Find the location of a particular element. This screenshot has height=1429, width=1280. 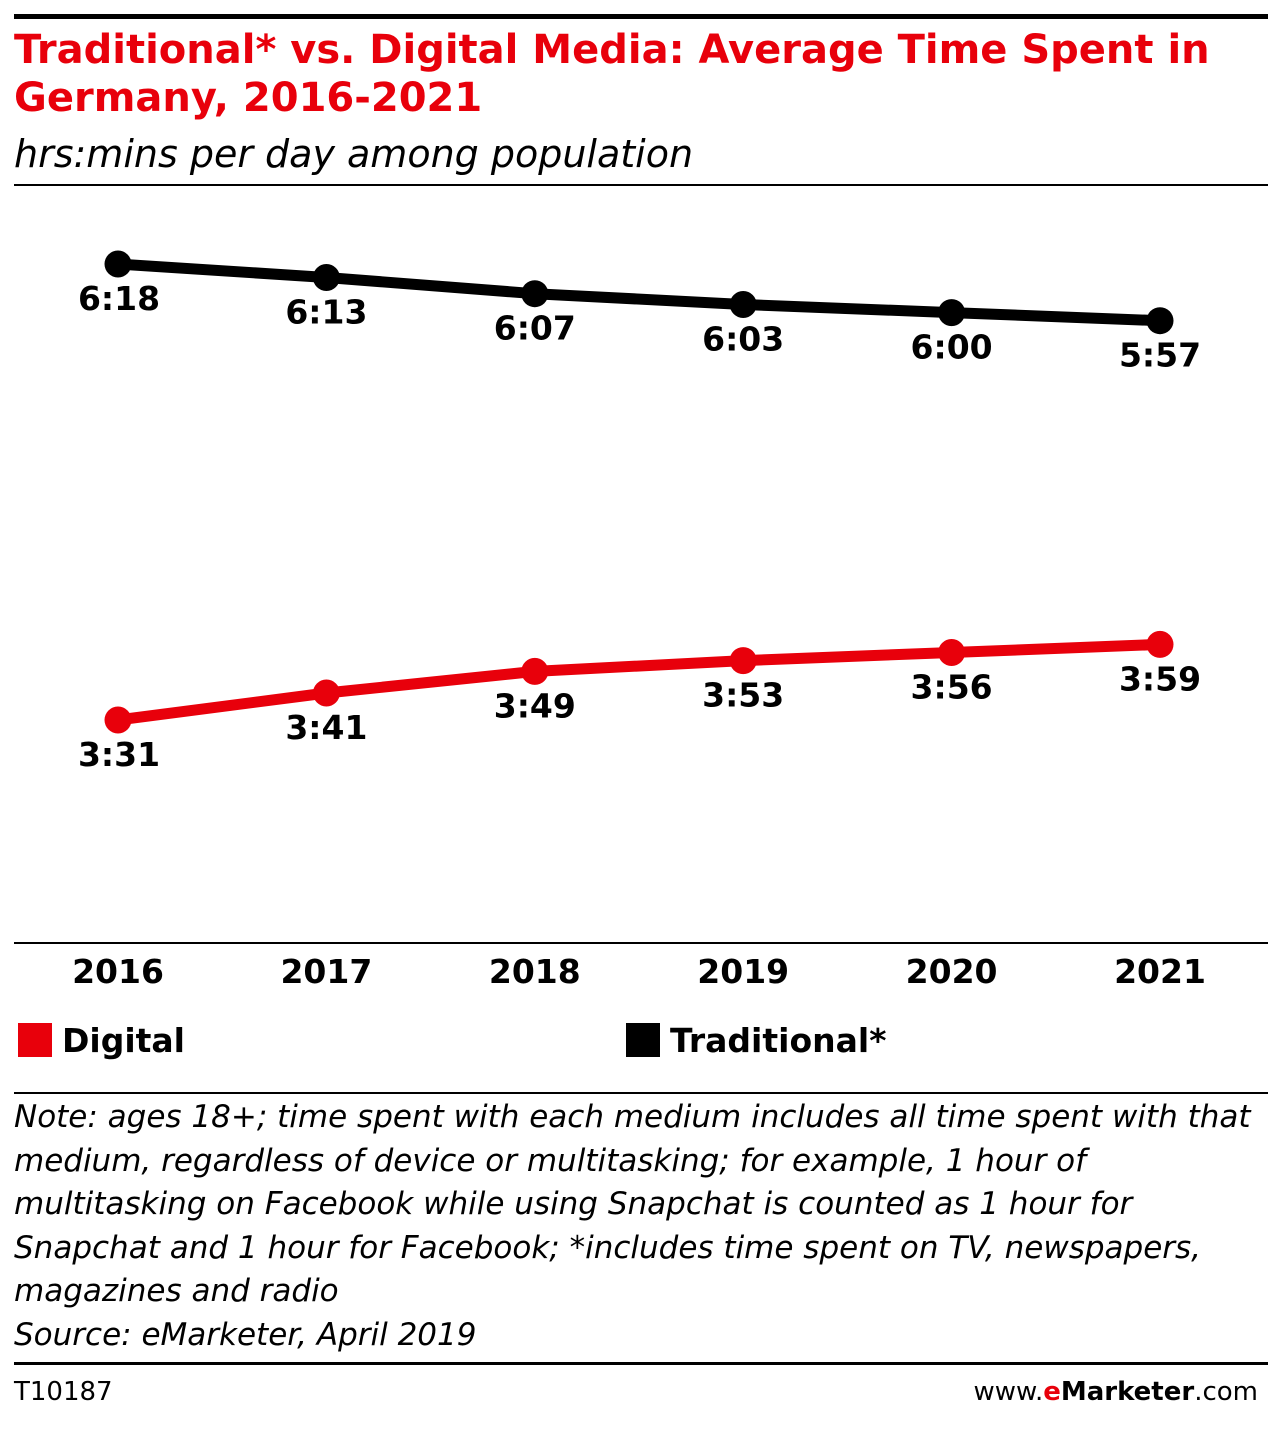

data-point-traditional-2018 is located at coordinates (535, 294).